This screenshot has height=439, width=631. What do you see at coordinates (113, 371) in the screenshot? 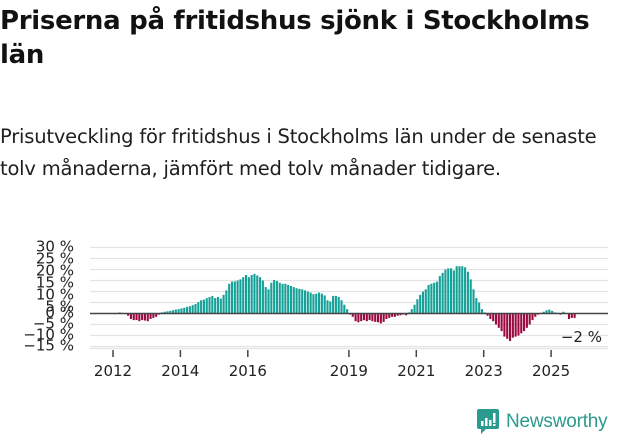
I see `x-tick-label: 2012` at bounding box center [113, 371].